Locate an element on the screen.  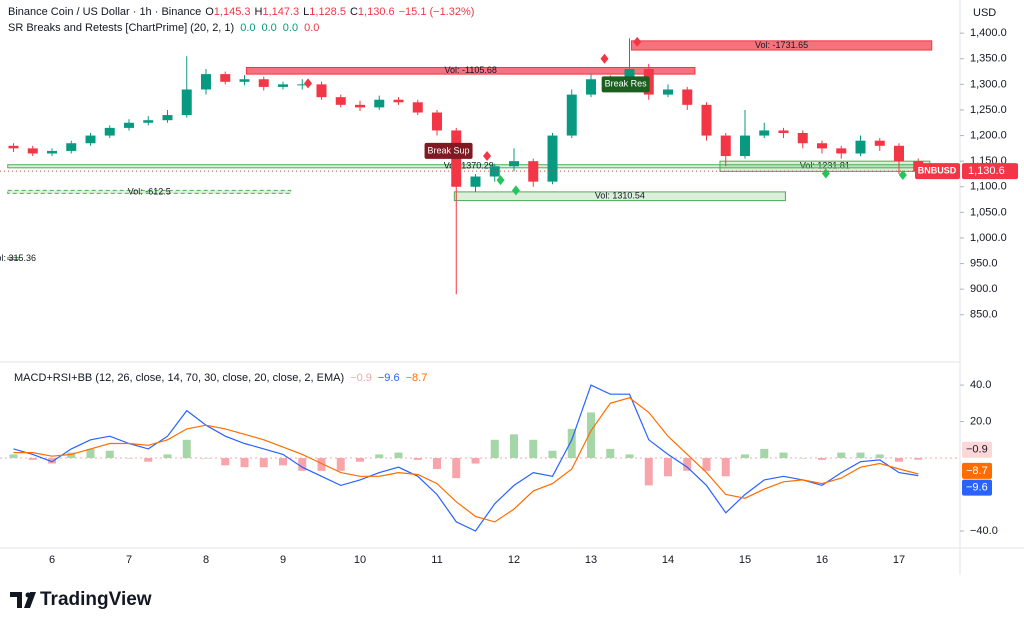
ohlc-label: H is located at coordinates (258, 12).